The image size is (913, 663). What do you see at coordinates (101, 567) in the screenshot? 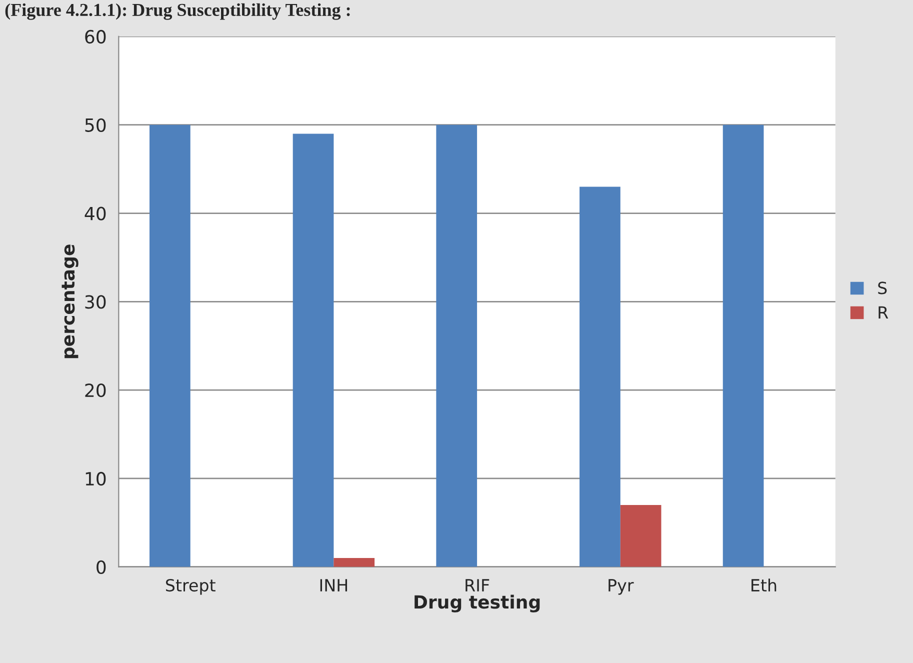
I see `y-tick-label: 0` at bounding box center [101, 567].